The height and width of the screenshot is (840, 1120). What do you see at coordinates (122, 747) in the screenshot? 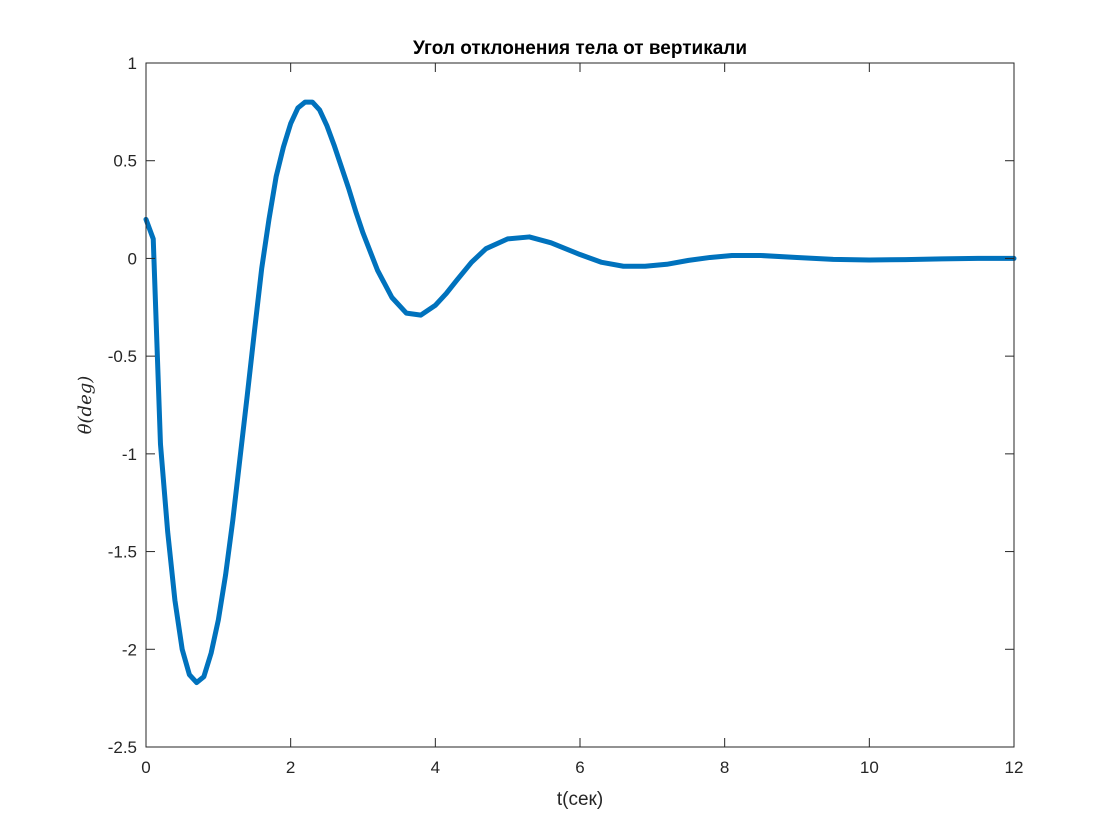
I see `y-tick-label: -2.5` at bounding box center [122, 747].